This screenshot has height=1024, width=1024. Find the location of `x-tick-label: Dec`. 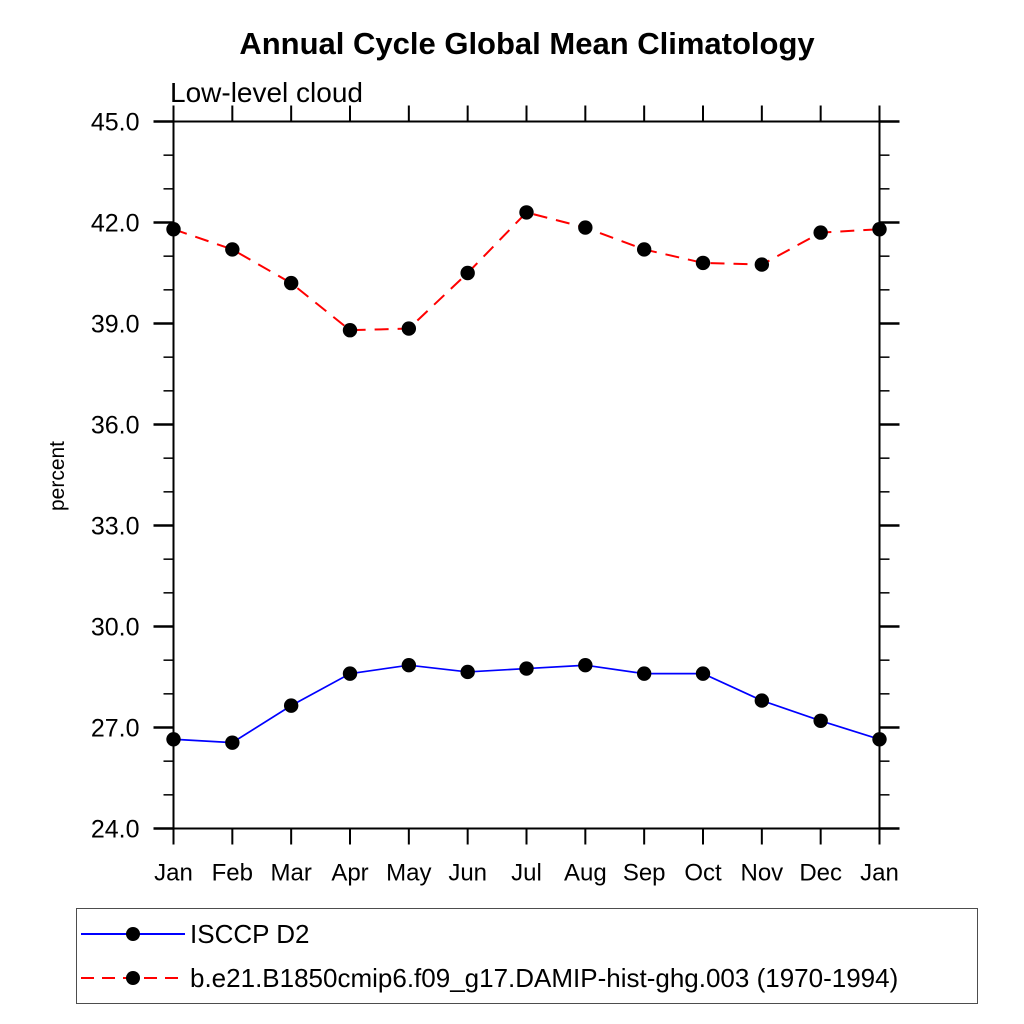

x-tick-label: Dec is located at coordinates (820, 873).